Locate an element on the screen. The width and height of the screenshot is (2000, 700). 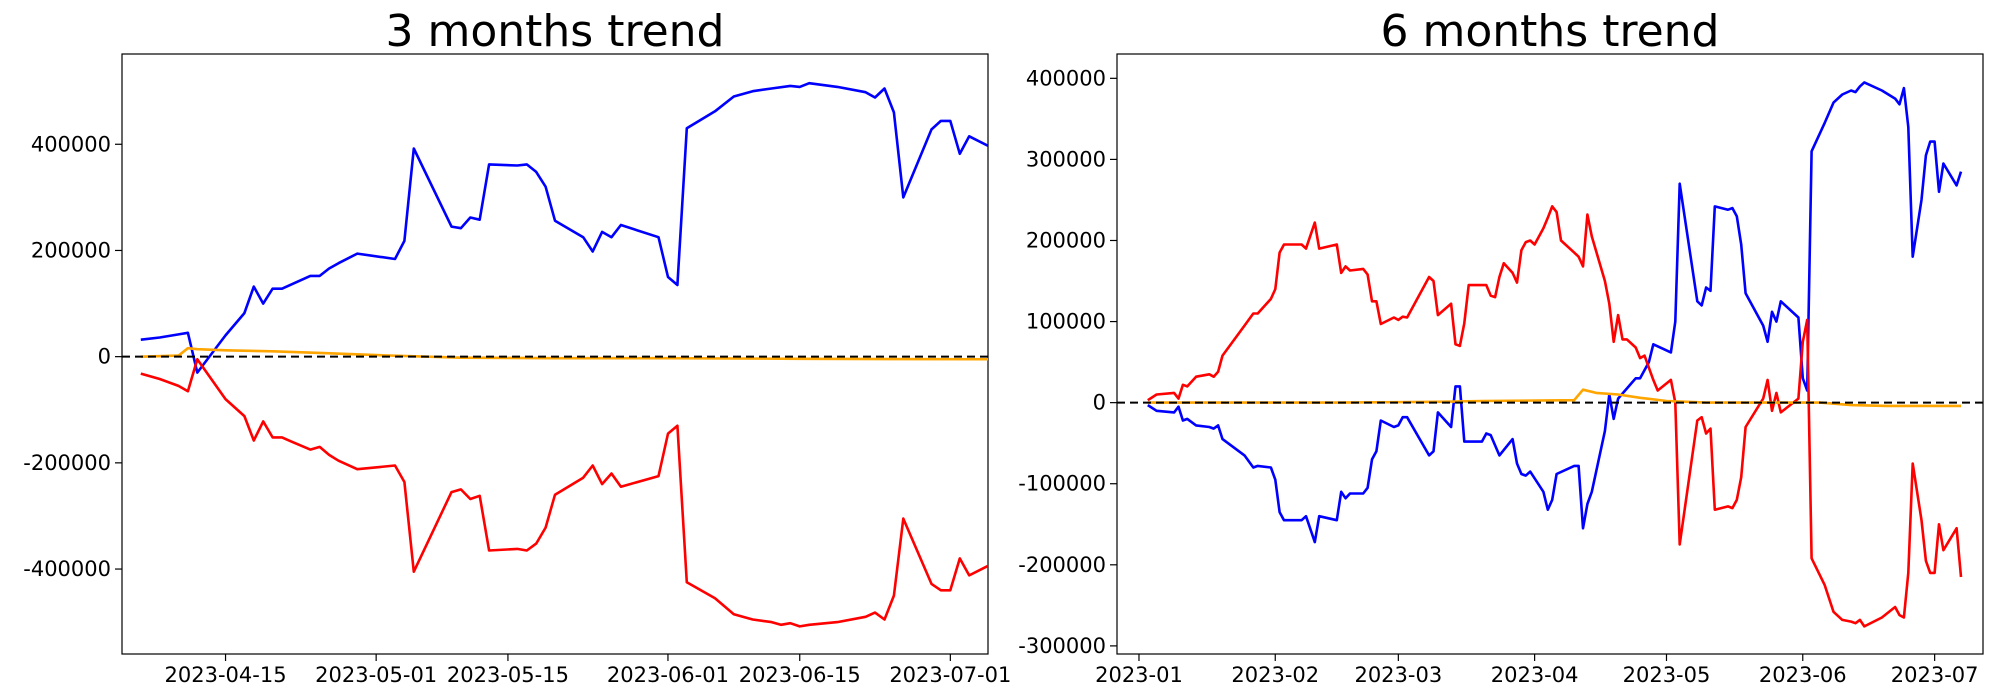
x-tick-label: 2023-05-01 is located at coordinates (376, 675).